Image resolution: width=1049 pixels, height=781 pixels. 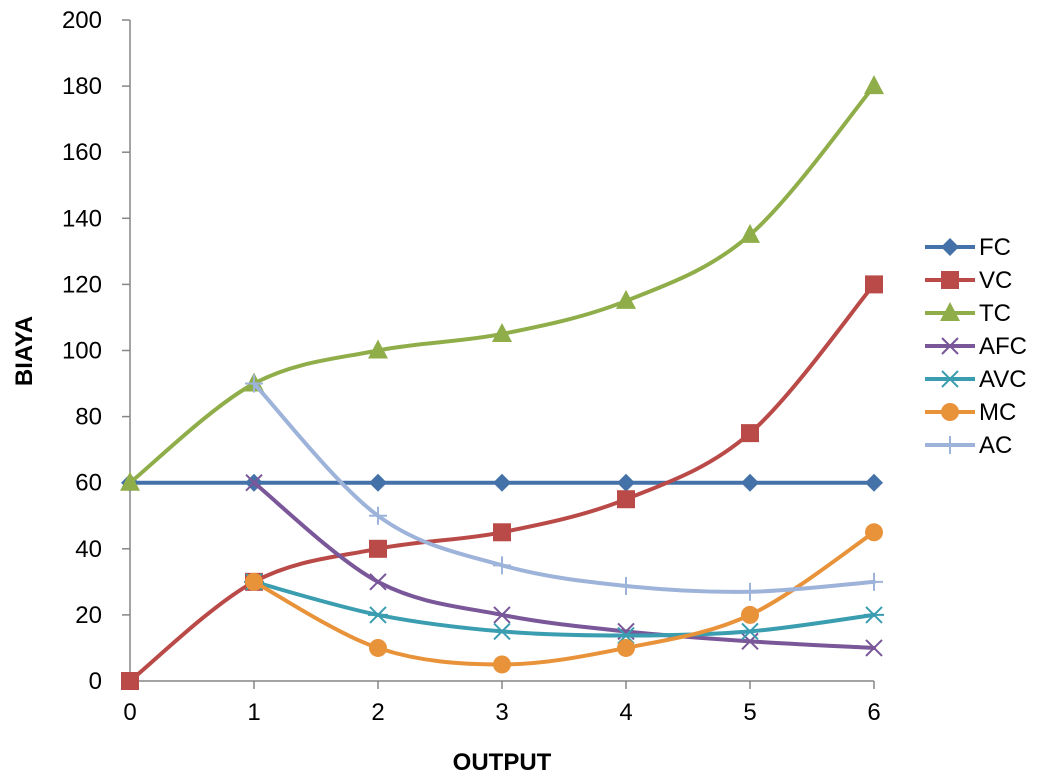 What do you see at coordinates (968, 445) in the screenshot?
I see `legend-item-ac: AC` at bounding box center [968, 445].